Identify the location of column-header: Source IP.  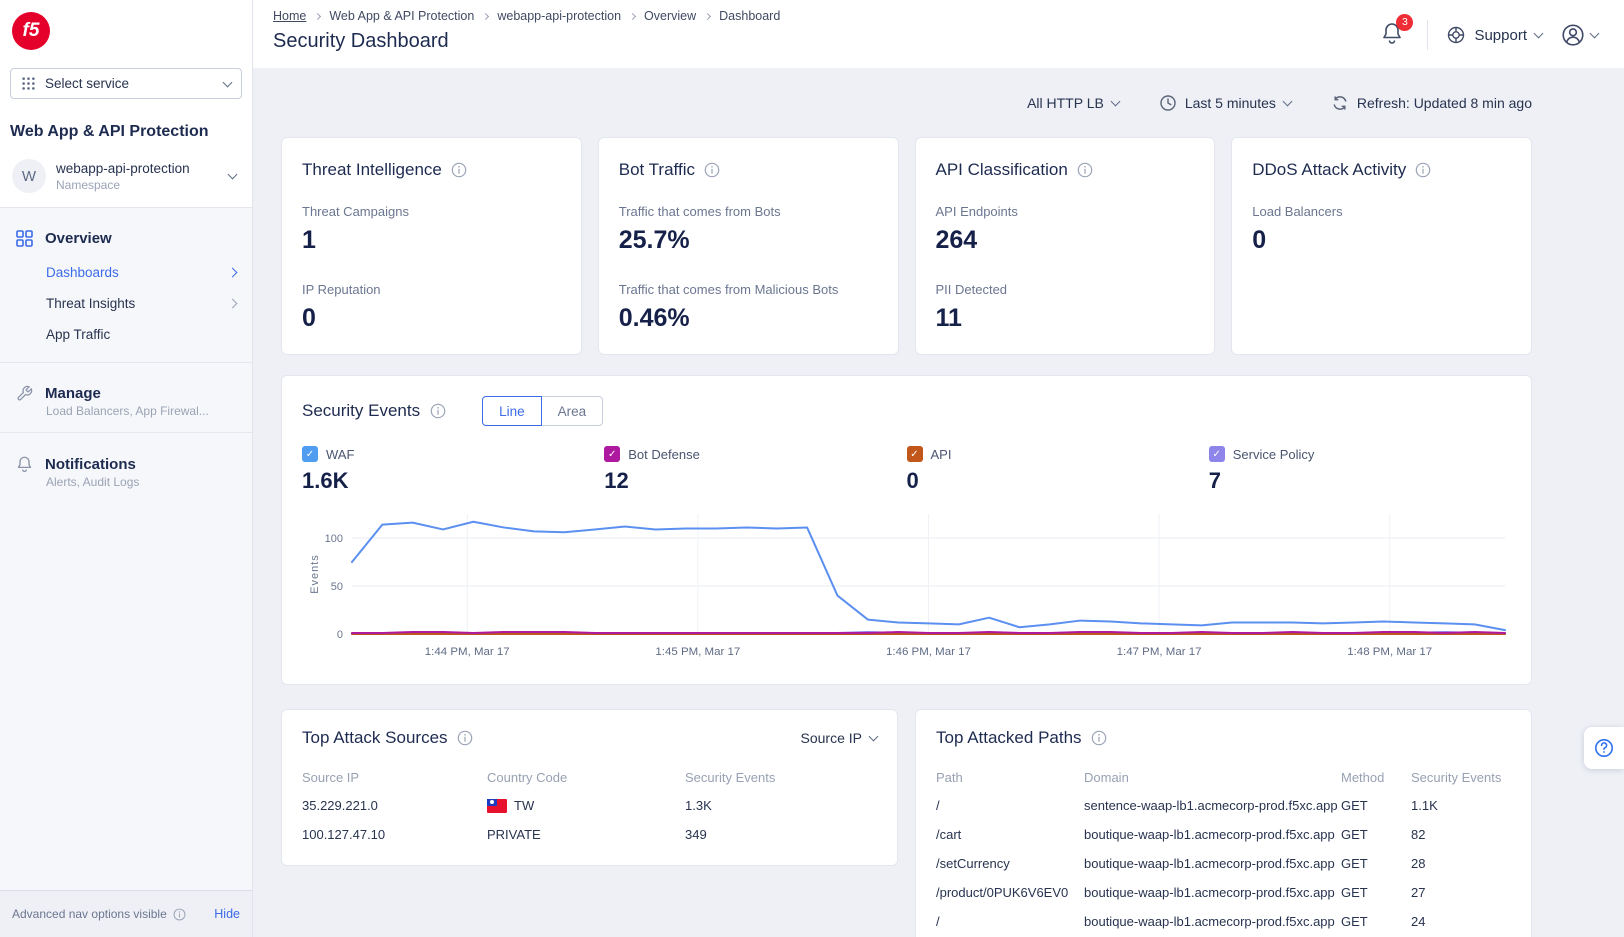
(331, 777).